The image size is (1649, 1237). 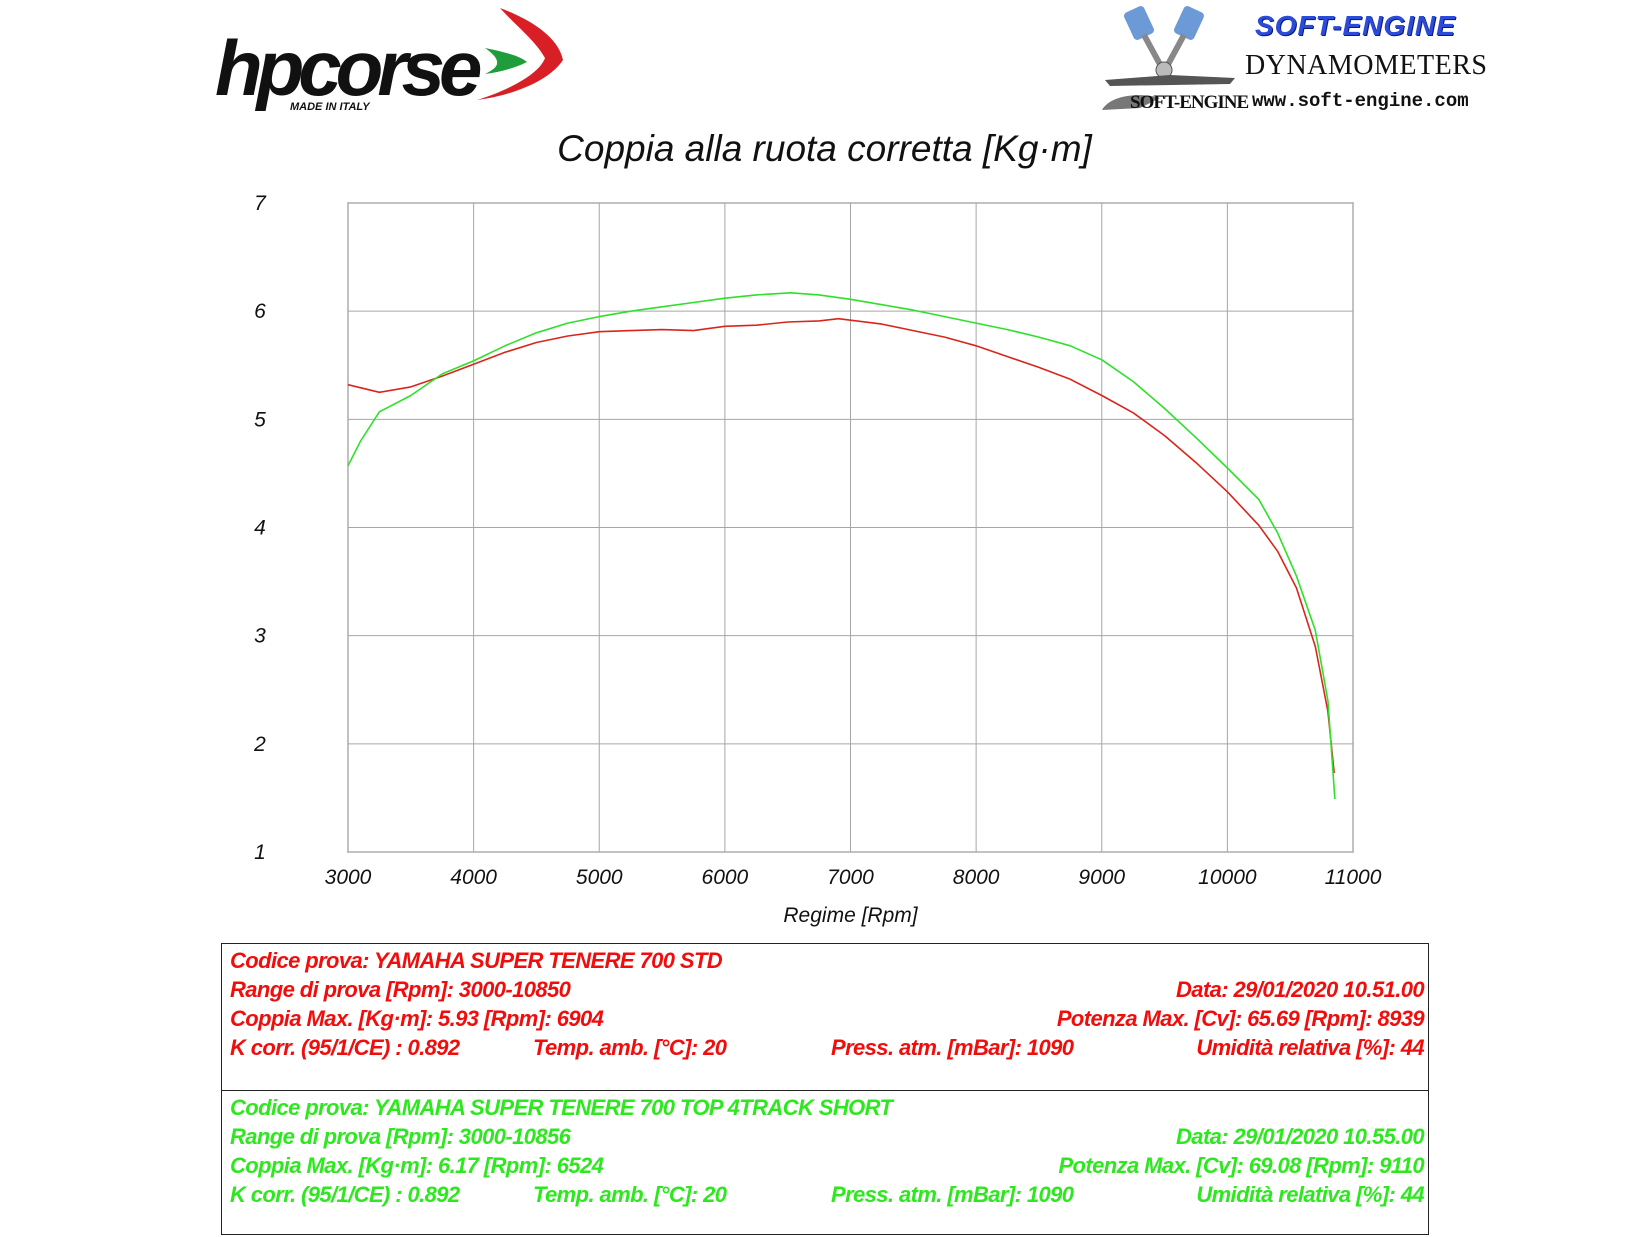 What do you see at coordinates (1240, 1018) in the screenshot?
I see `red-potenza: Potenza Max. [Cv]: 65.69 [Rpm]: 8939` at bounding box center [1240, 1018].